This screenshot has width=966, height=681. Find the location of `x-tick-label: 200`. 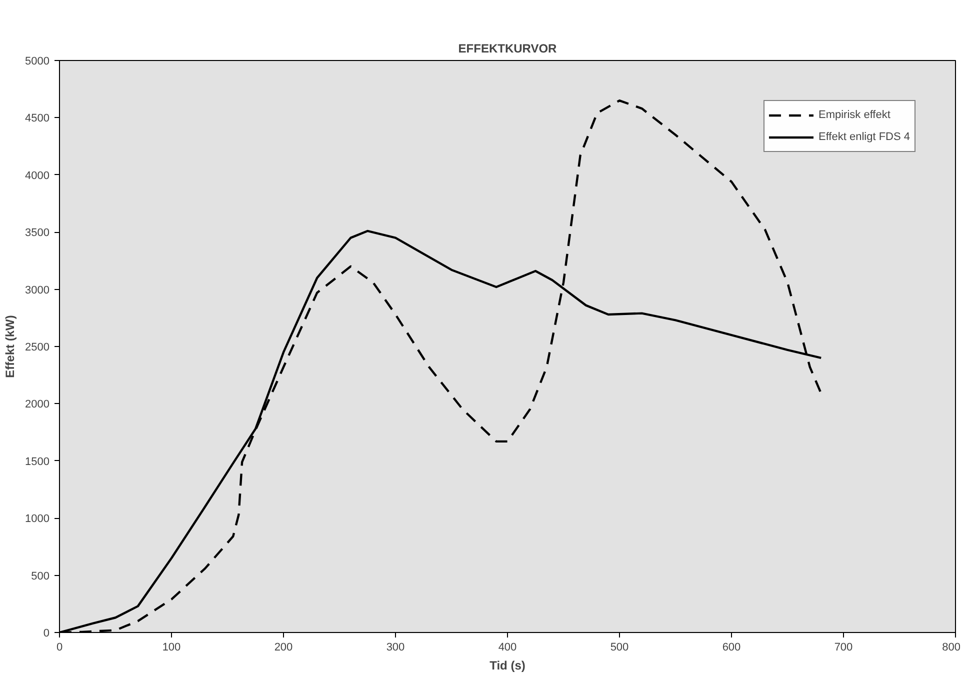

x-tick-label: 200 is located at coordinates (283, 648).